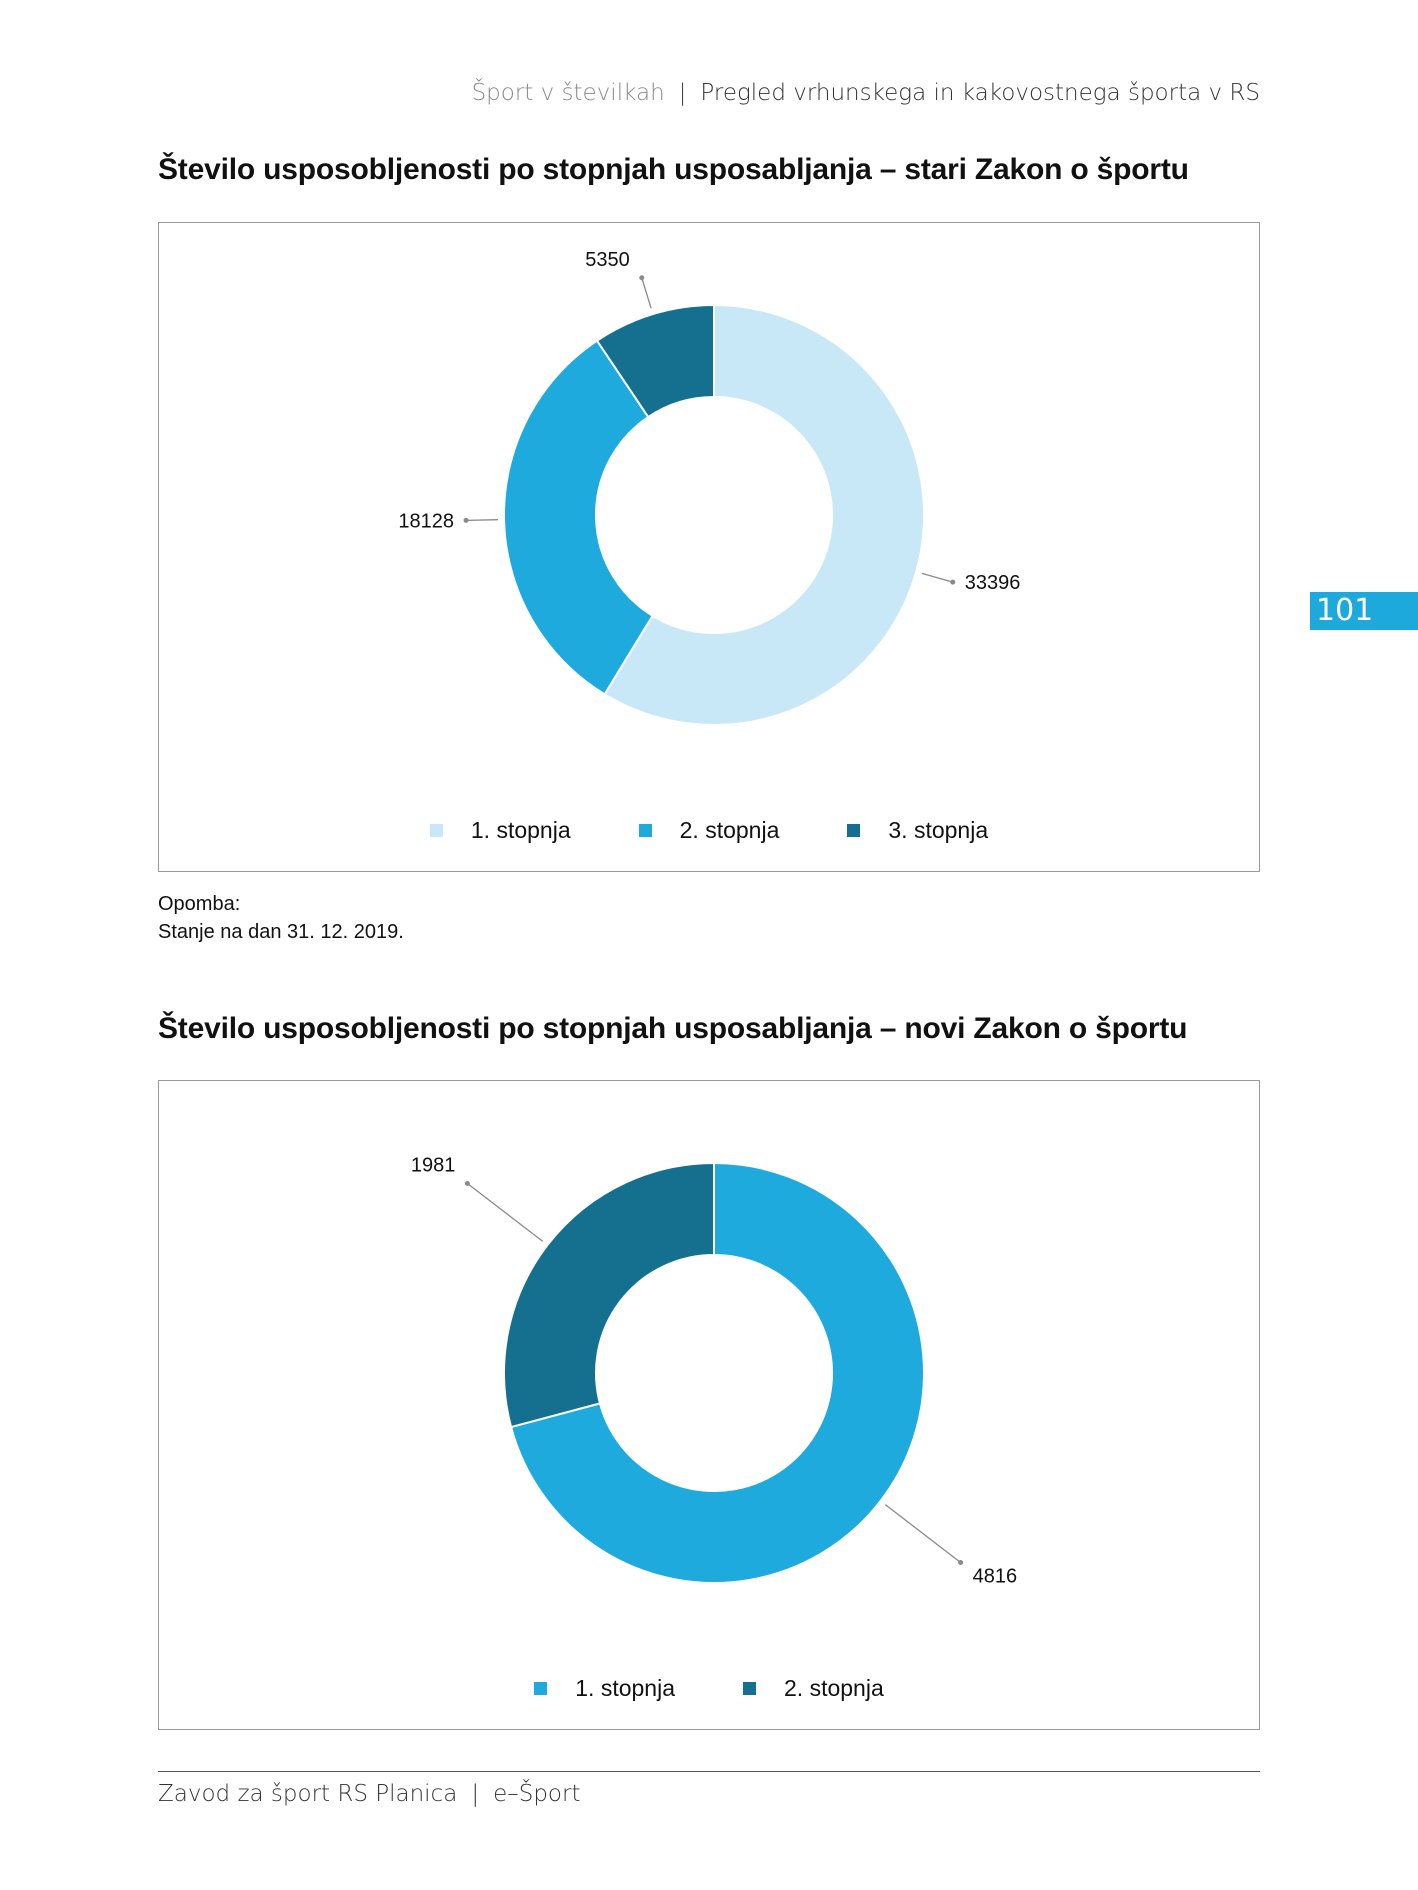 The width and height of the screenshot is (1418, 1890). What do you see at coordinates (308, 1794) in the screenshot?
I see `footer-organization: Zavod za šport RS Planica` at bounding box center [308, 1794].